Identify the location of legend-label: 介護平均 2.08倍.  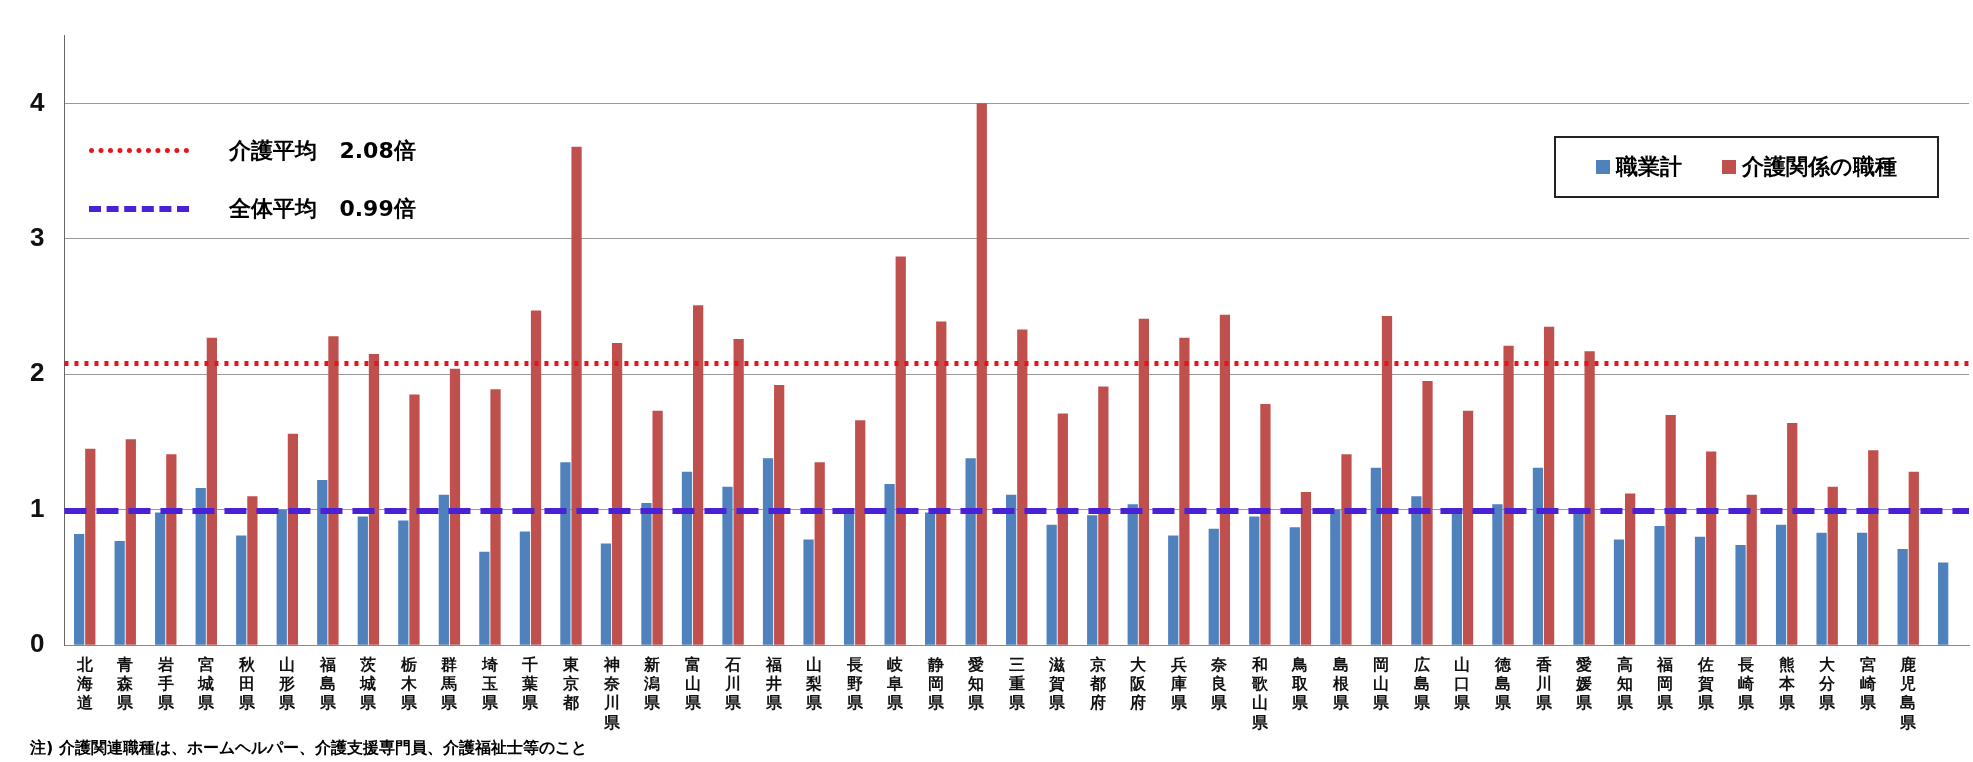
(322, 150).